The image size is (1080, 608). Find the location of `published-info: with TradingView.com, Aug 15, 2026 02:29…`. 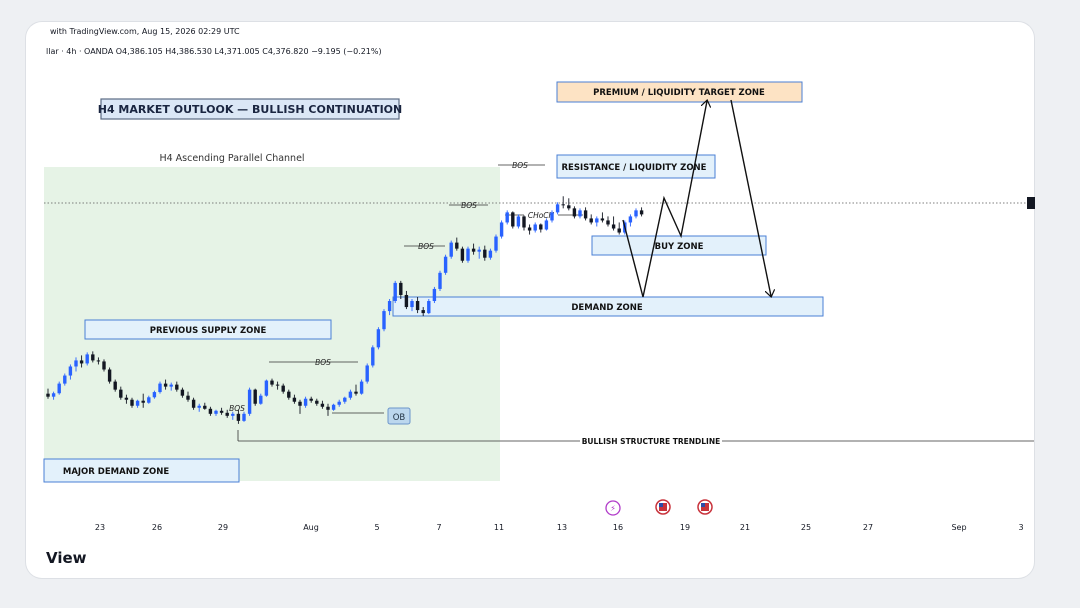

published-info: with TradingView.com, Aug 15, 2026 02:29… is located at coordinates (145, 31).